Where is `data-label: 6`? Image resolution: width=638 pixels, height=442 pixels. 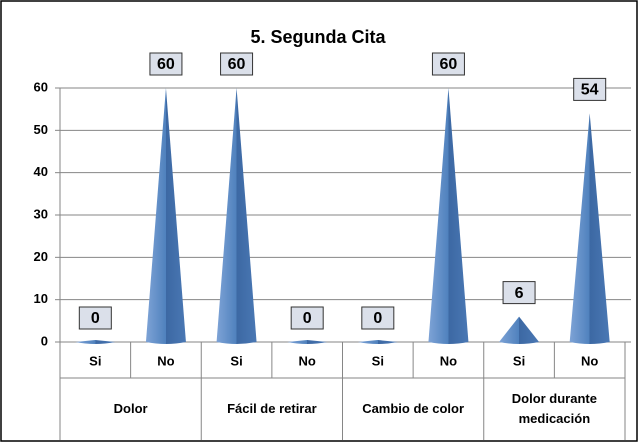
data-label: 6 is located at coordinates (519, 293).